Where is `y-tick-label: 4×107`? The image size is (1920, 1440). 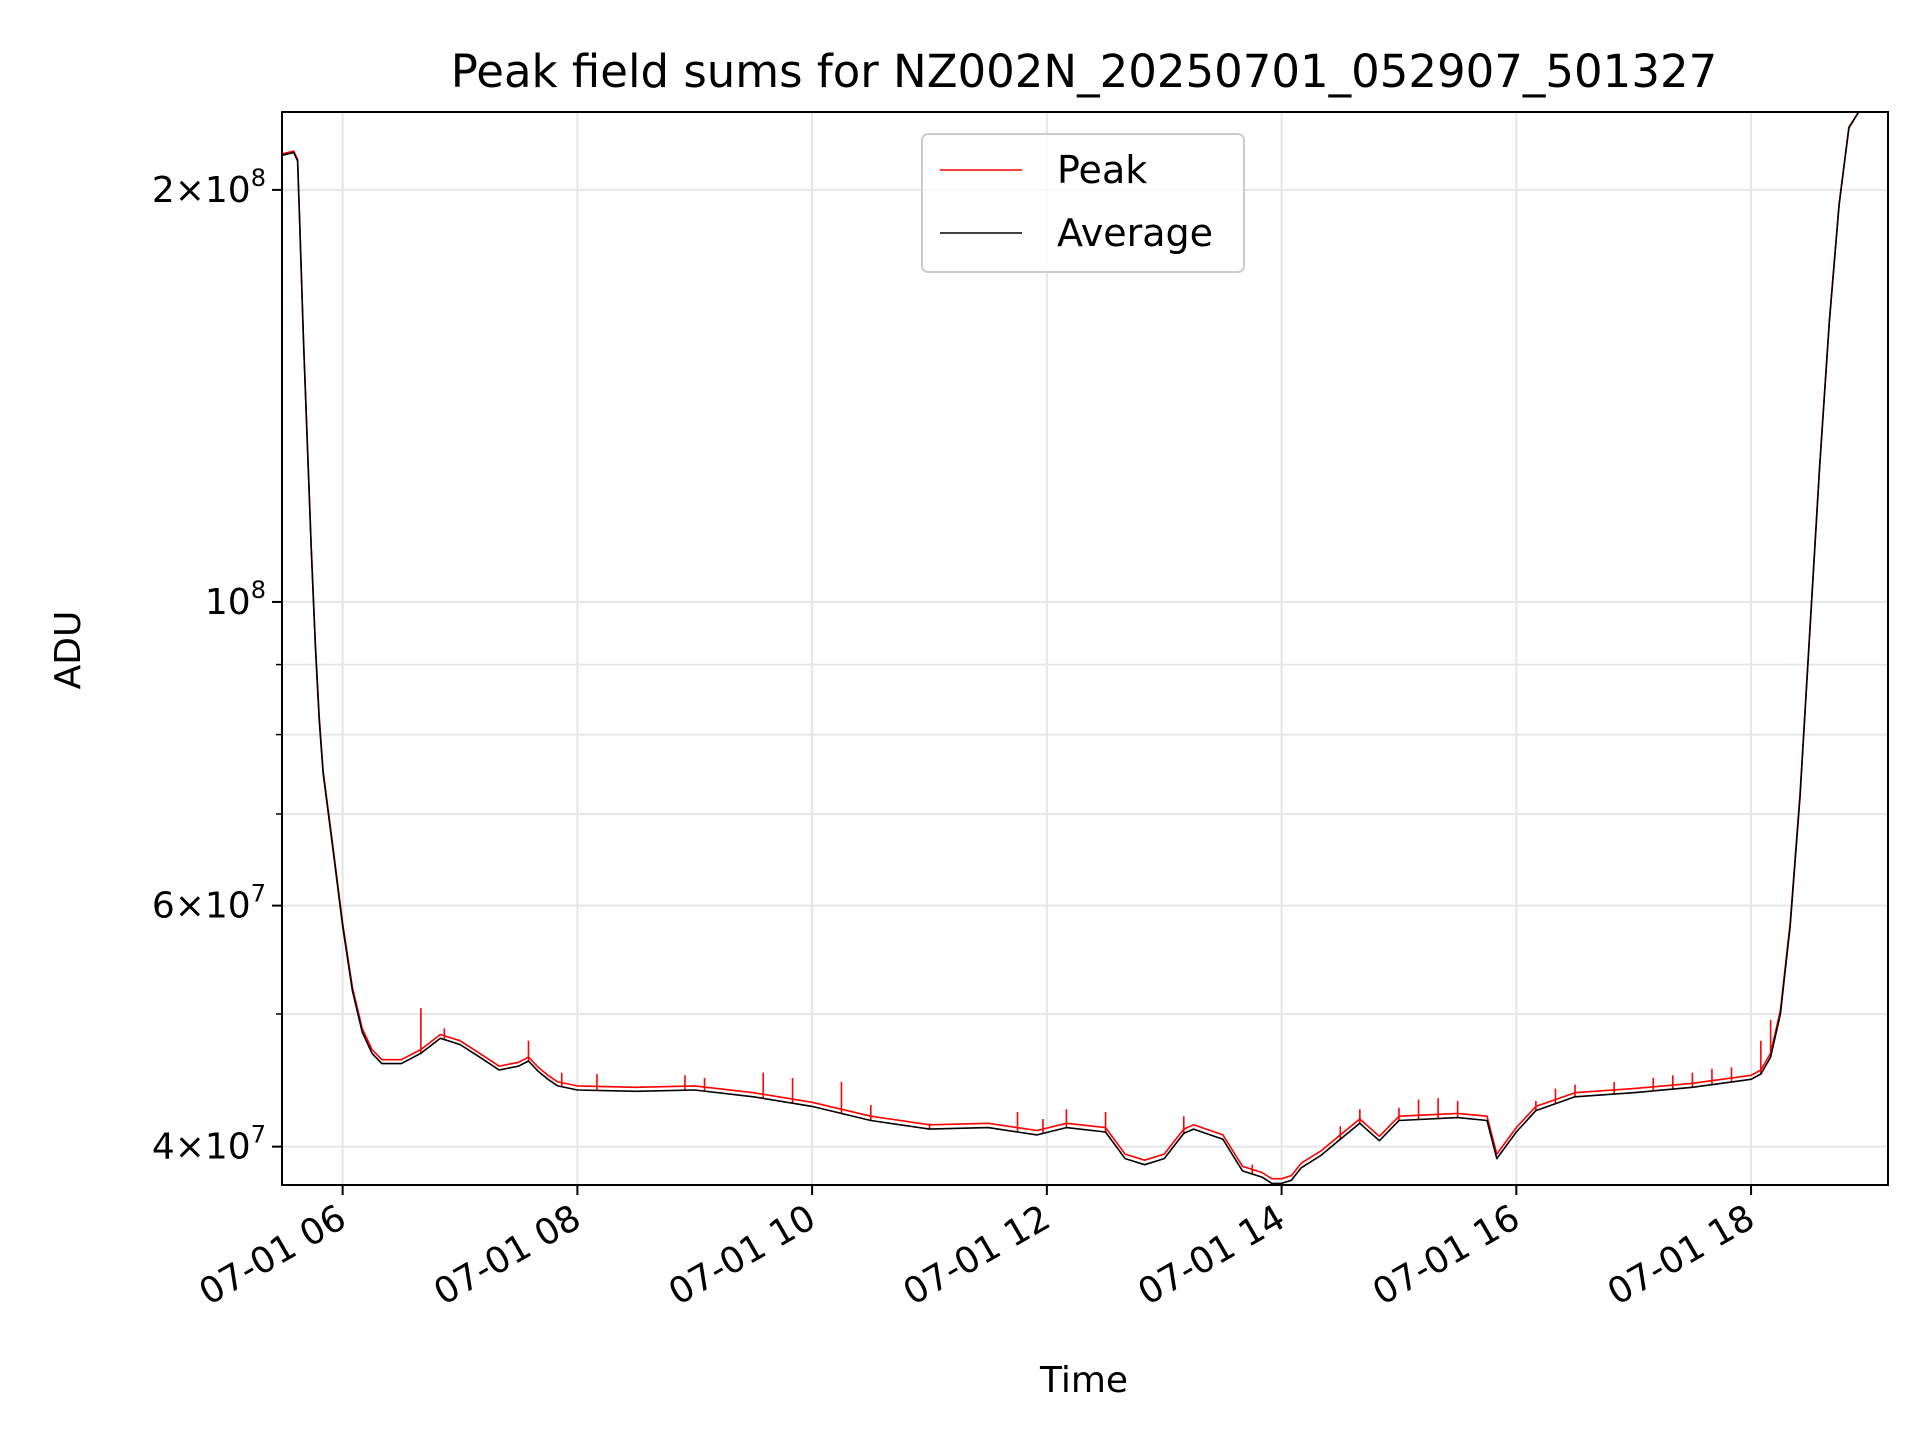 y-tick-label: 4×107 is located at coordinates (209, 1144).